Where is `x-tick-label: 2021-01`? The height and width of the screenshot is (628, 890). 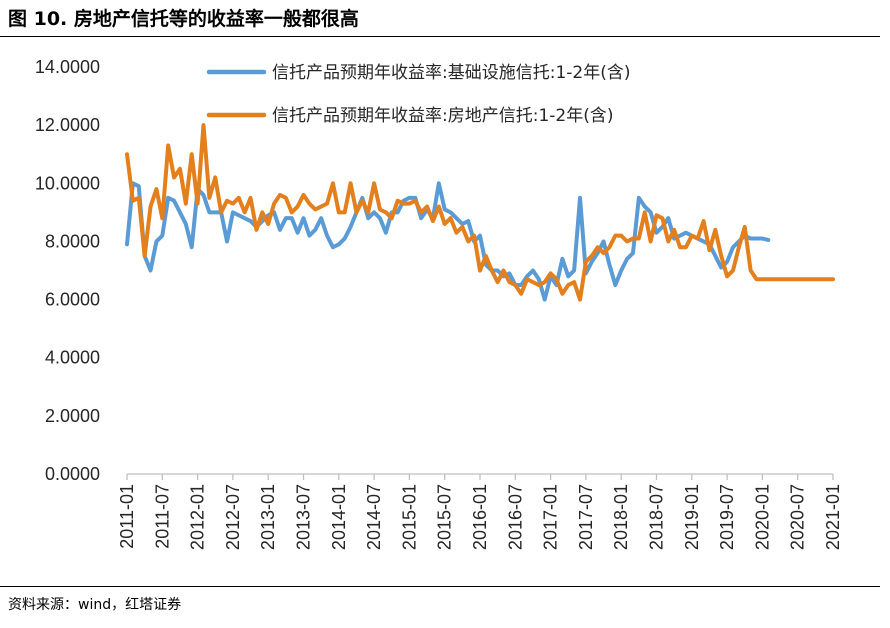
x-tick-label: 2021-01 is located at coordinates (833, 517).